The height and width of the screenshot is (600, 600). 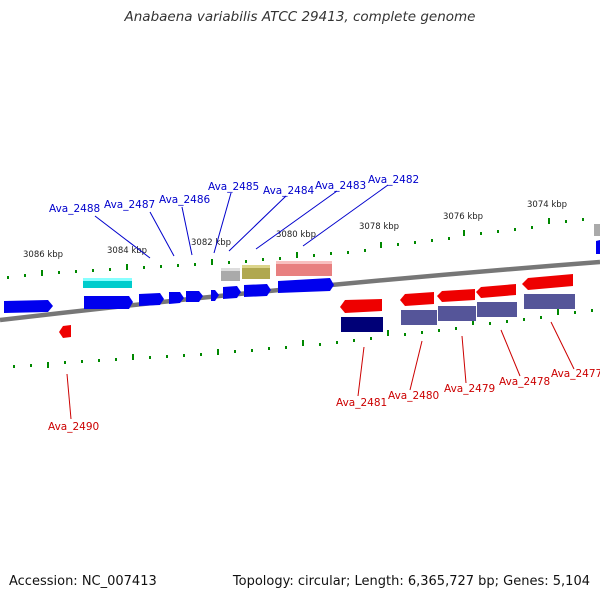 I want to click on gene-label-ava-2481: Ava_2481, so click(x=361, y=403).